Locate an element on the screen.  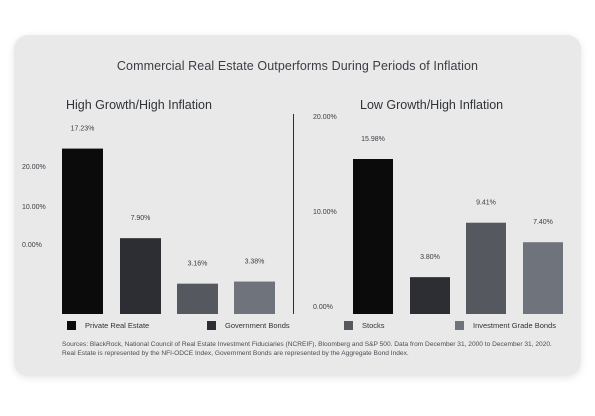
legend-item-private-real-estate: Private Real Estate is located at coordinates (108, 325).